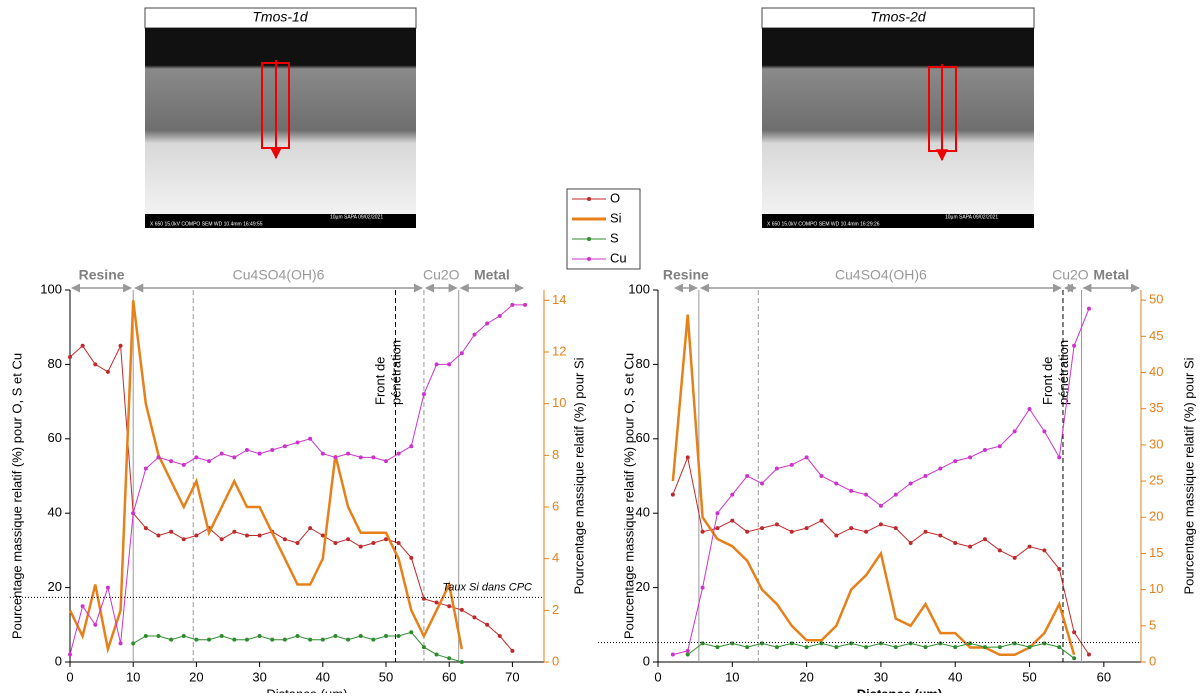 This screenshot has width=1203, height=698. I want to click on legend-label: Cu, so click(618, 257).